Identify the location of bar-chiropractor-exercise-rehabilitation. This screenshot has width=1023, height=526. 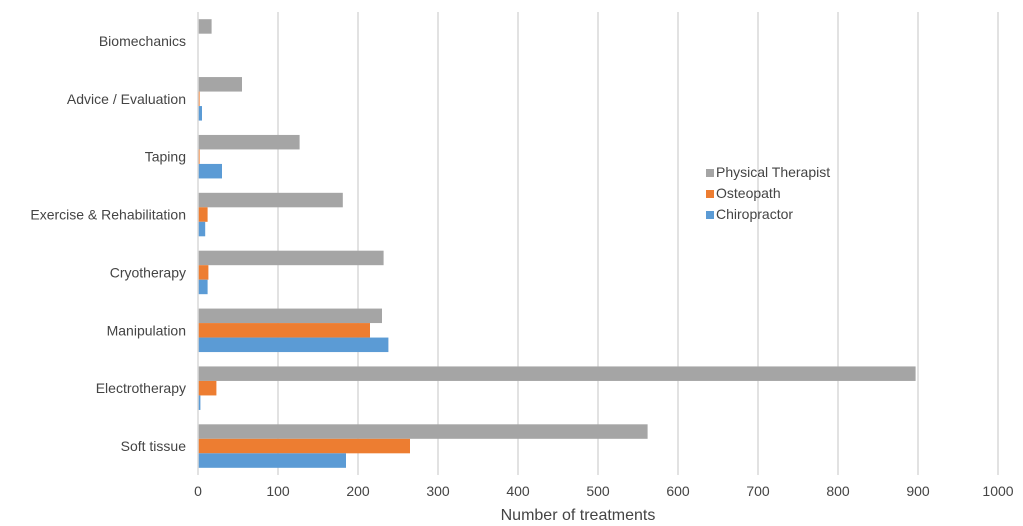
(202, 229).